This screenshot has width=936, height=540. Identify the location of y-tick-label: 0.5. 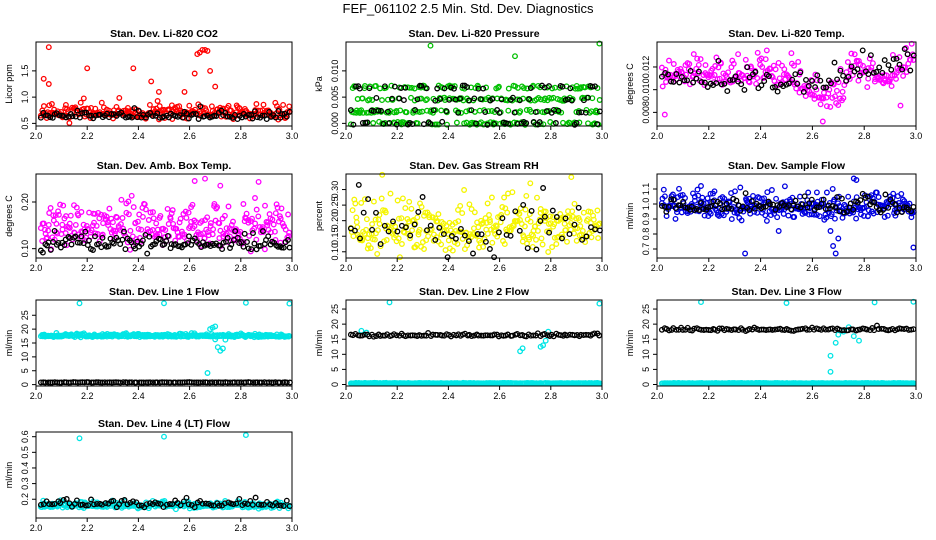
(25, 452).